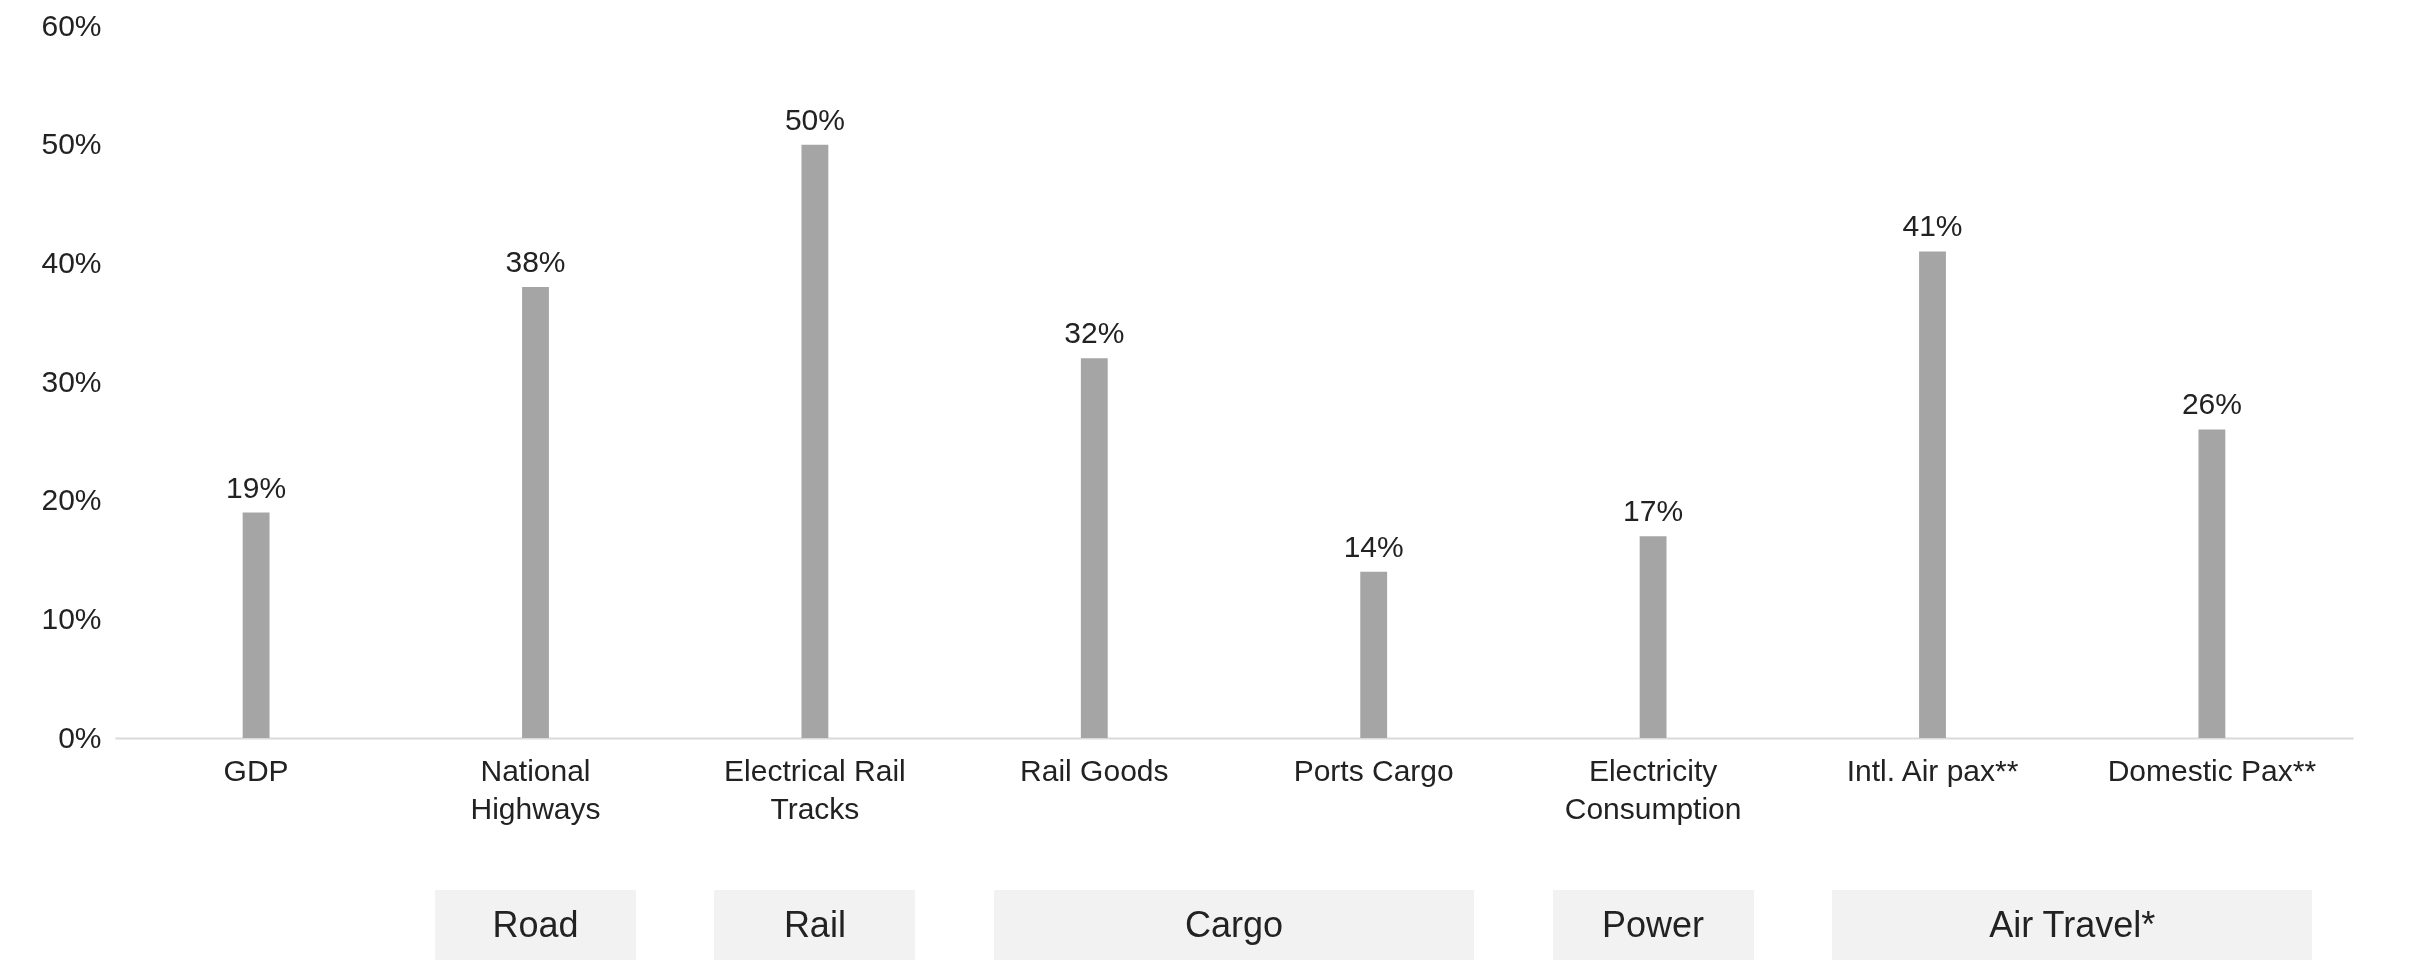 The image size is (2415, 960). What do you see at coordinates (2072, 925) in the screenshot?
I see `text: Air Travel*` at bounding box center [2072, 925].